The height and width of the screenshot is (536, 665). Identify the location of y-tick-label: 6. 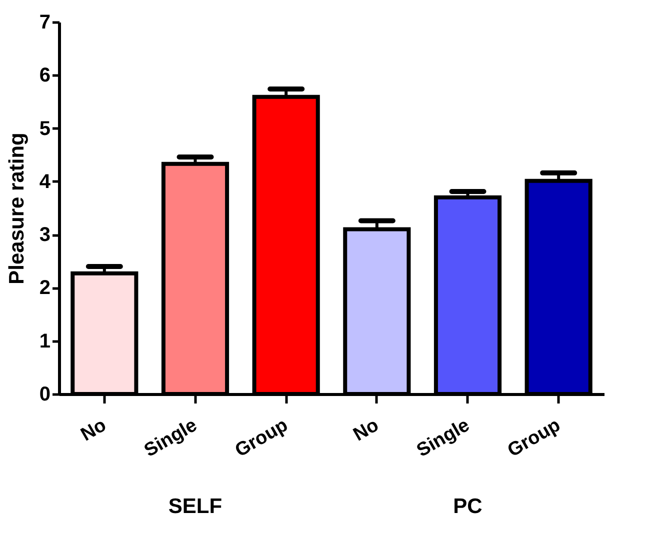
(44, 75).